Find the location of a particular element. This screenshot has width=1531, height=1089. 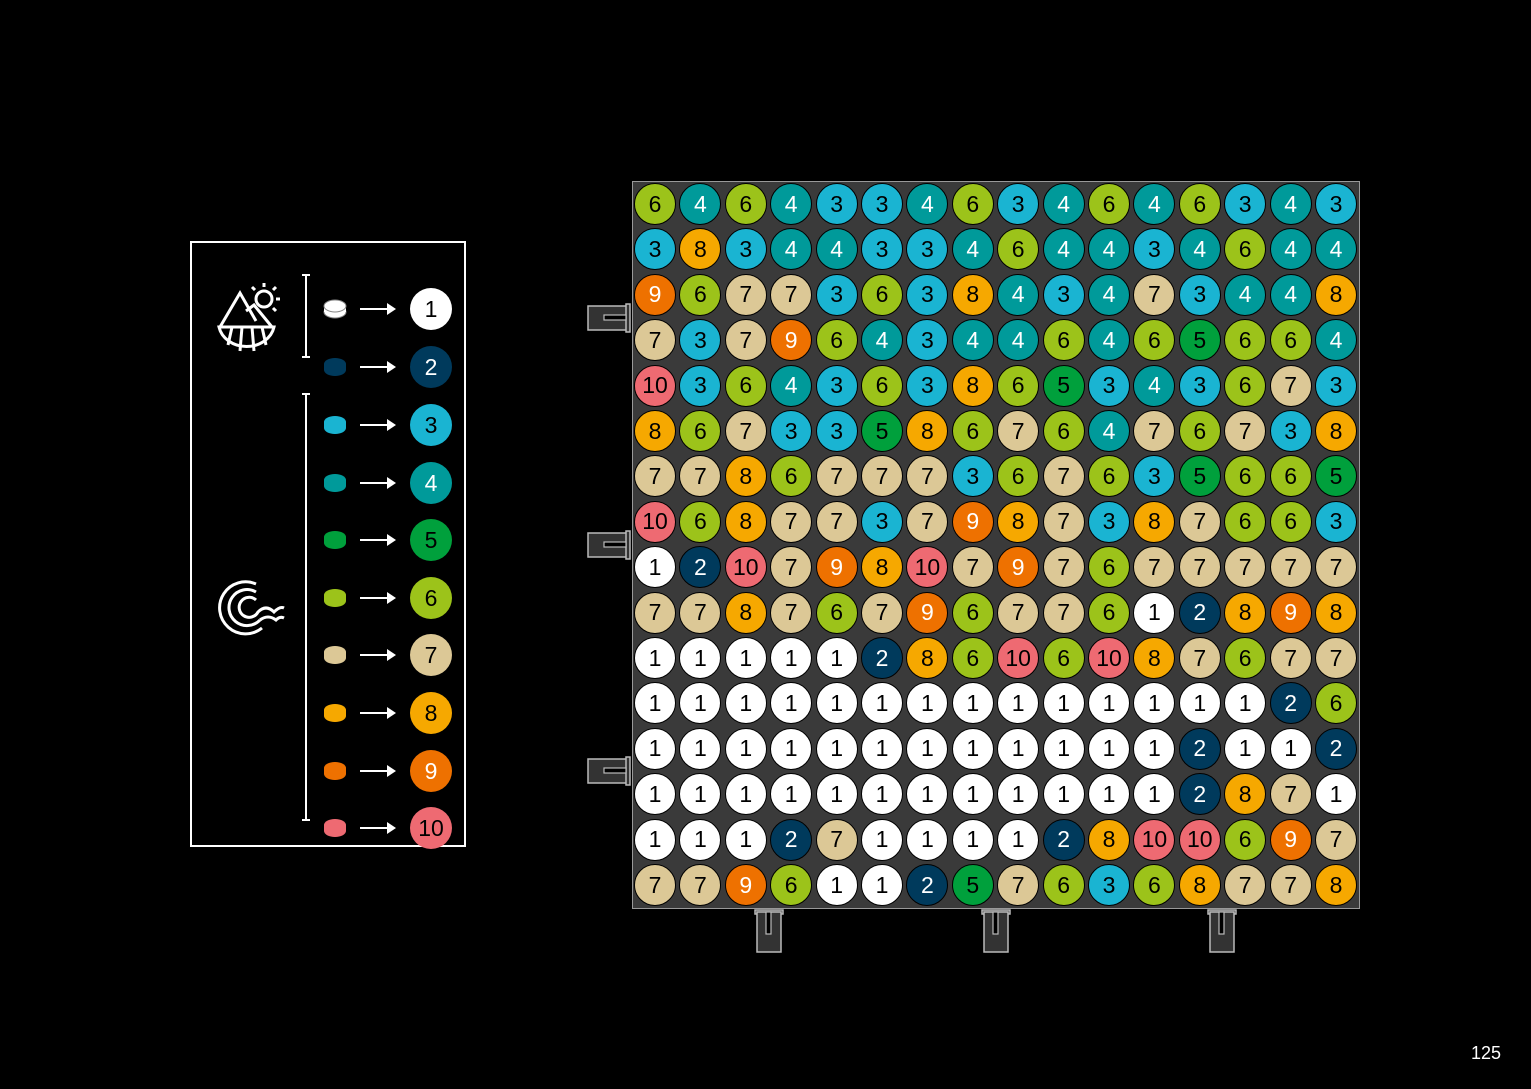

tile-r7-c13: 5 is located at coordinates (1199, 476).